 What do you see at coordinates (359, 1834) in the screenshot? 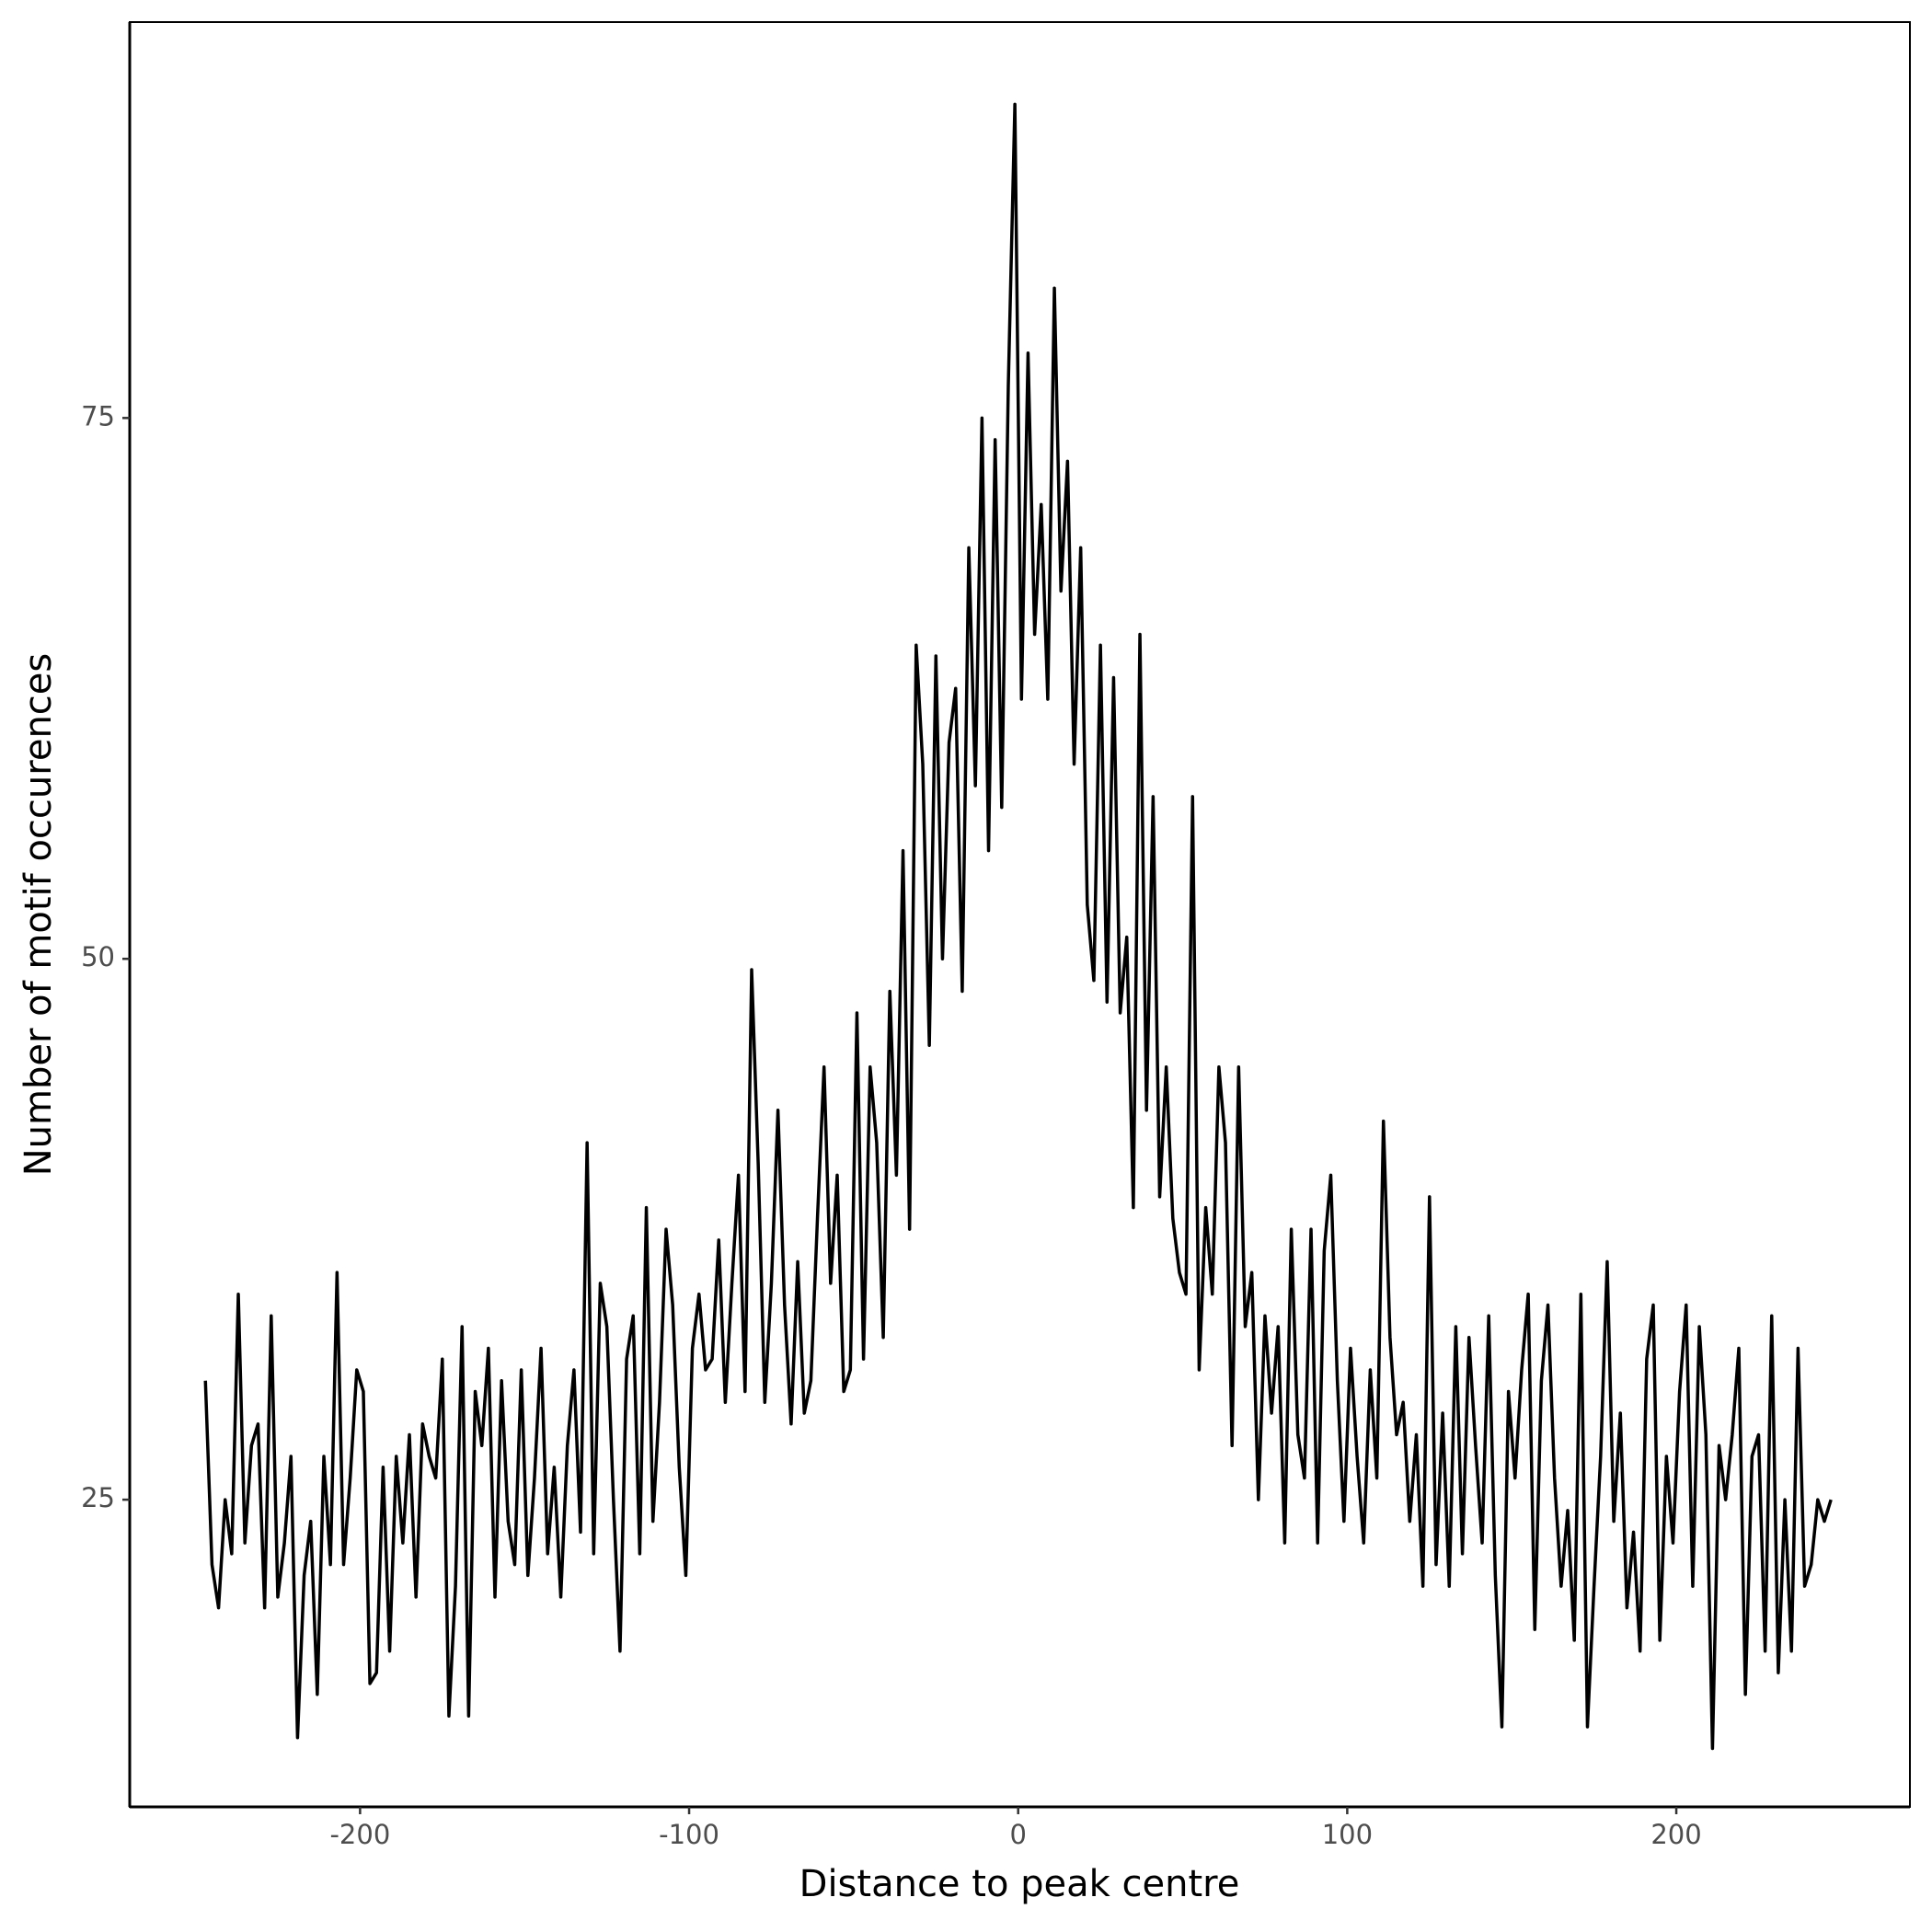
I see `x-tick-label: -200` at bounding box center [359, 1834].